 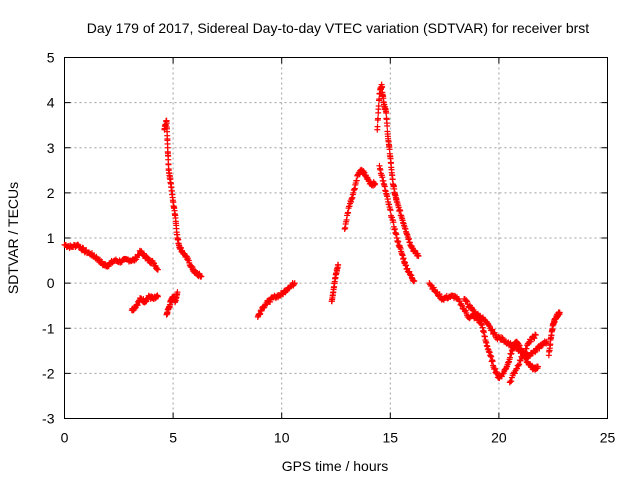 What do you see at coordinates (13, 238) in the screenshot?
I see `y-axis-title: SDTVAR / TECUs` at bounding box center [13, 238].